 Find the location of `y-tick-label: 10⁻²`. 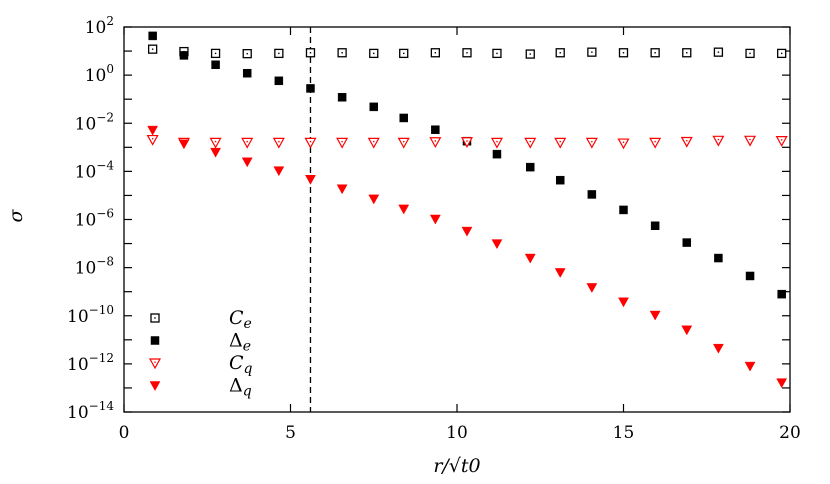

y-tick-label: 10⁻² is located at coordinates (94, 122).